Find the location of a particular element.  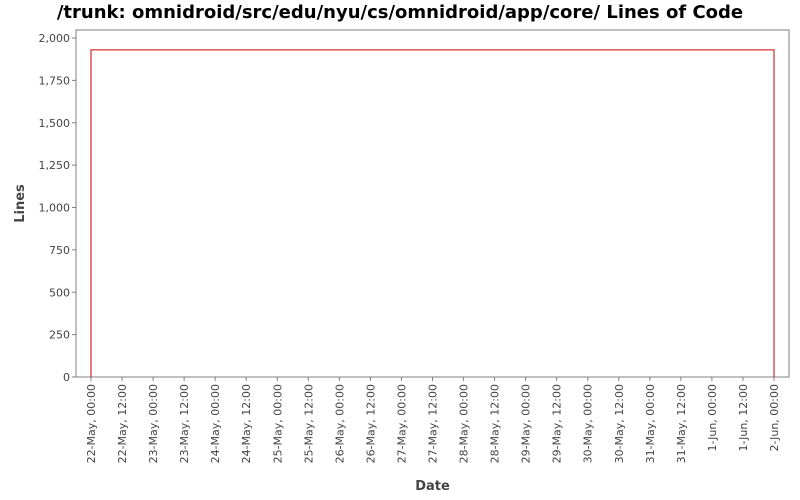

x-tick-label: 23-May, 00:00 is located at coordinates (153, 423).